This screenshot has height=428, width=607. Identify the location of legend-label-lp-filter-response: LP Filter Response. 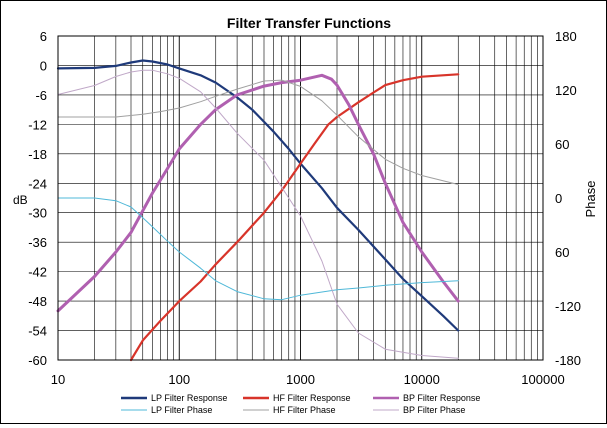
(189, 398).